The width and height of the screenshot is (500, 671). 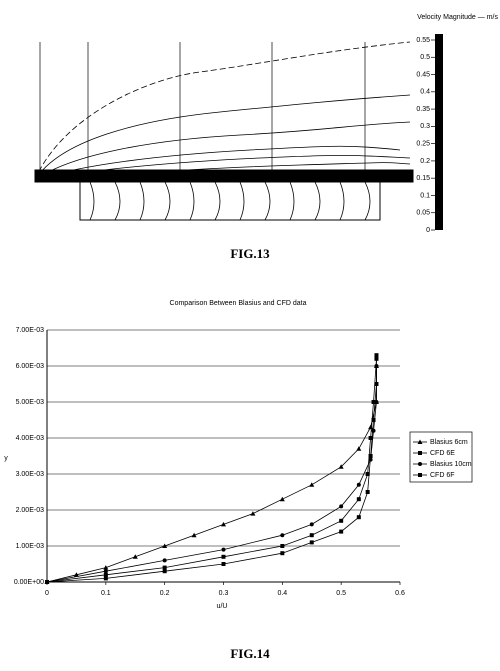 I want to click on figure-caption: FIG.13, so click(x=250, y=253).